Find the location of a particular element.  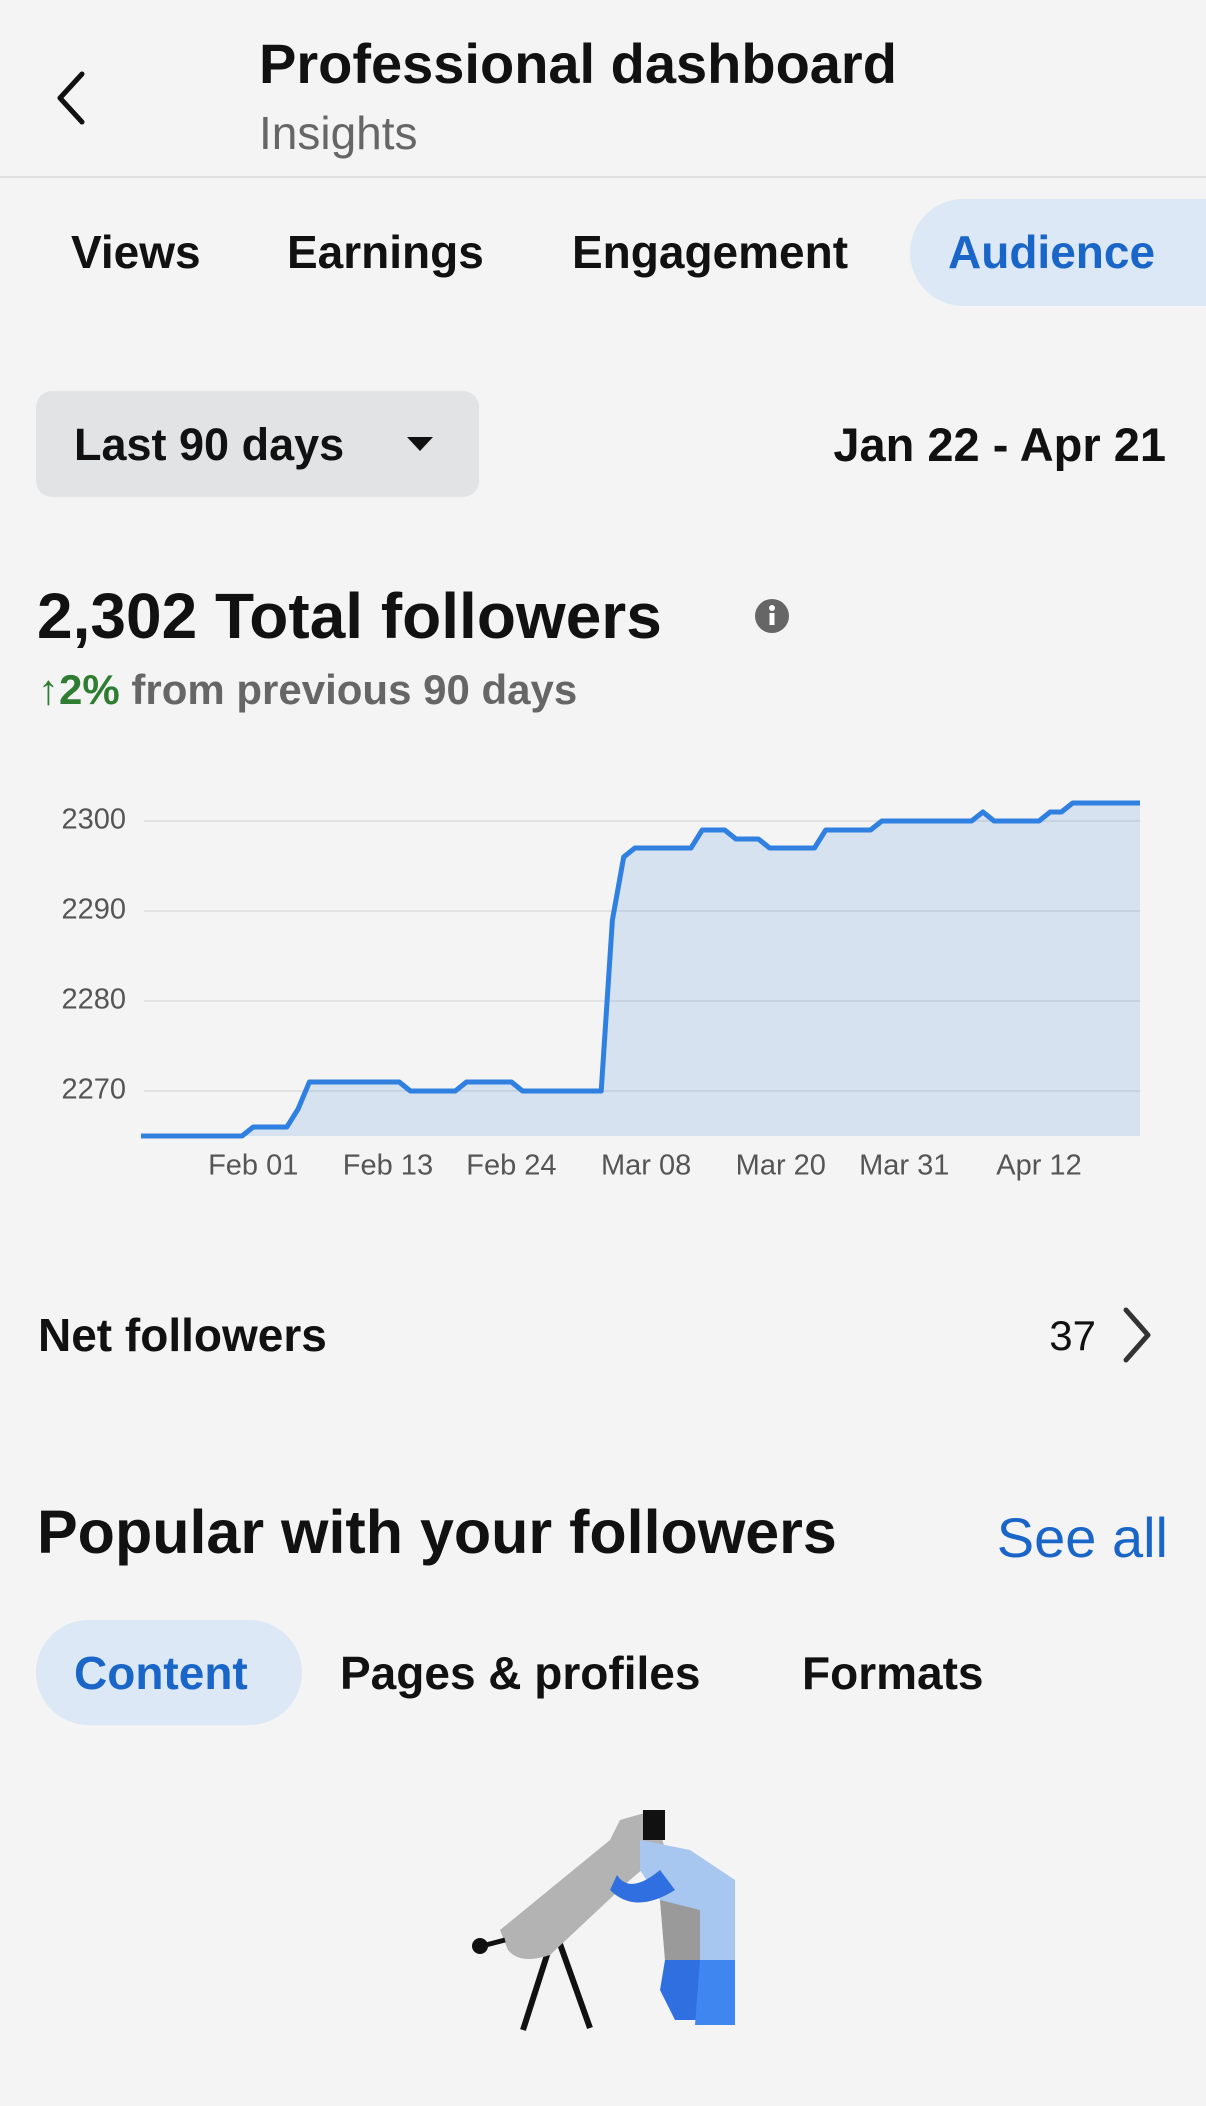

line is located at coordinates (640, 969).